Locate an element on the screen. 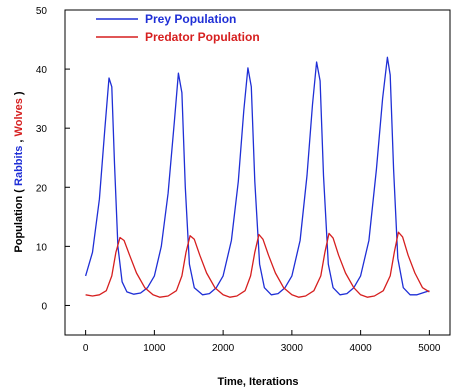 The width and height of the screenshot is (460, 391). y-tick-label: 0 is located at coordinates (44, 306).